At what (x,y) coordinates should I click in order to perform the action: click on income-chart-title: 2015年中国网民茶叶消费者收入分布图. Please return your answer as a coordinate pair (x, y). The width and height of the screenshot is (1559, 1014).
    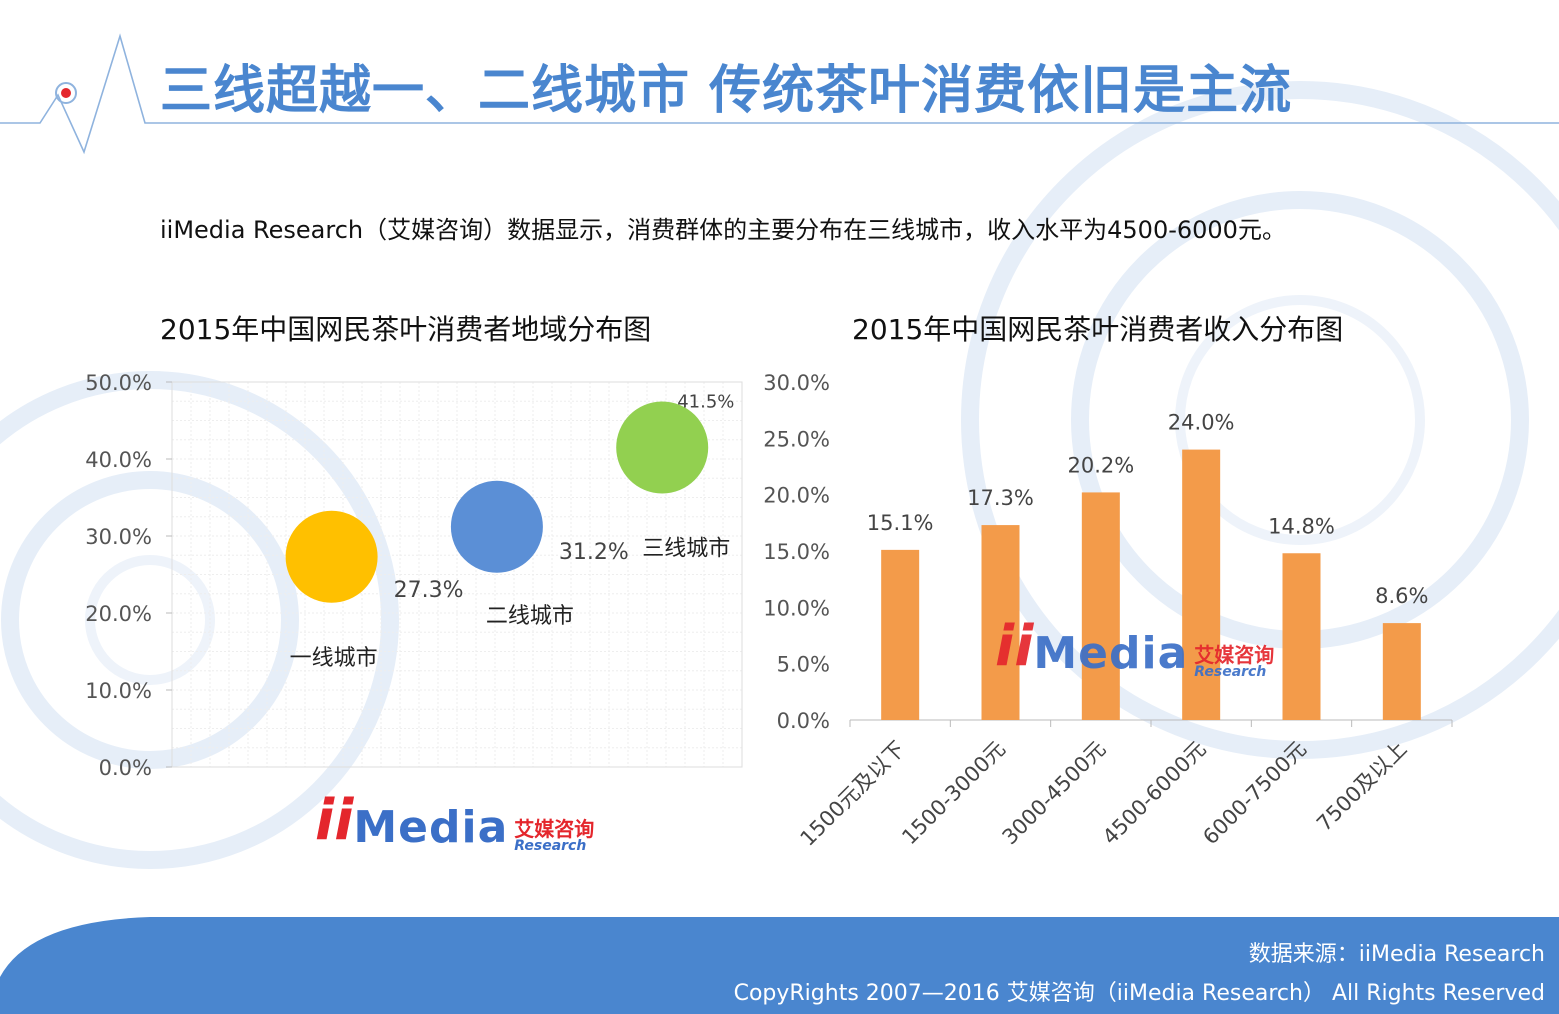
    Looking at the image, I should click on (1098, 329).